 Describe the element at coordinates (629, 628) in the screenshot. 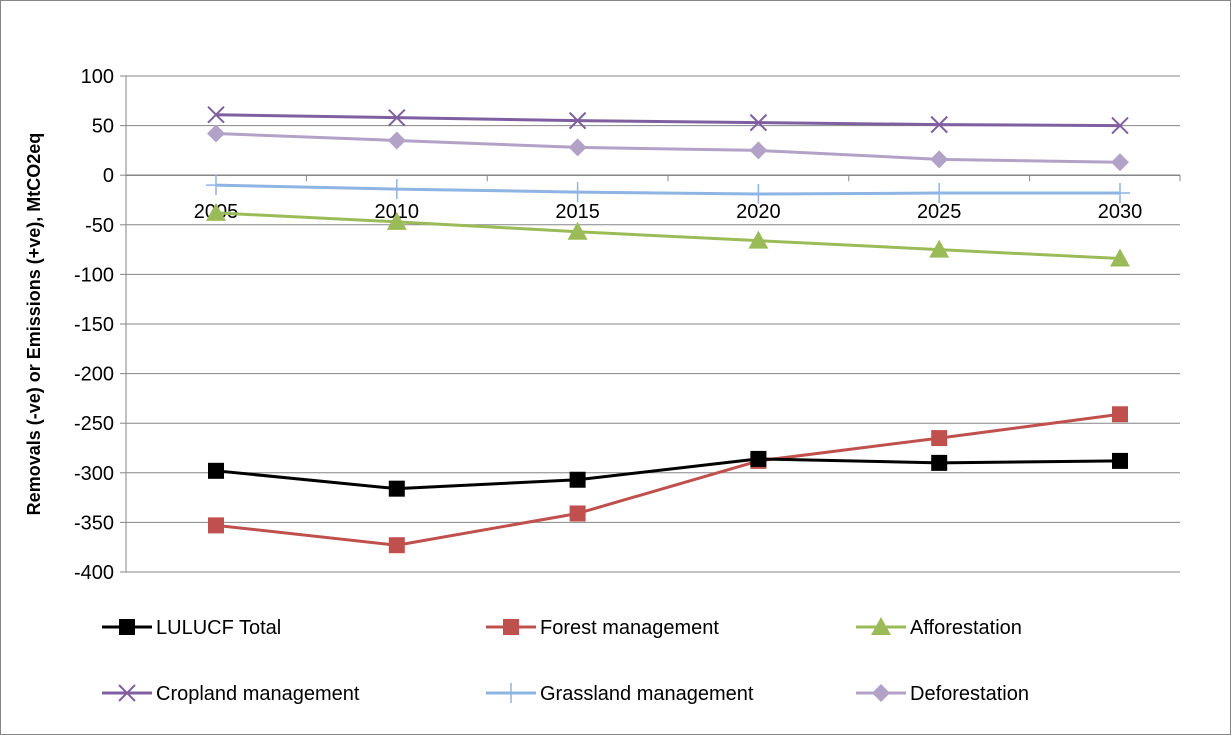

I see `legend-label: Forest management` at that location.